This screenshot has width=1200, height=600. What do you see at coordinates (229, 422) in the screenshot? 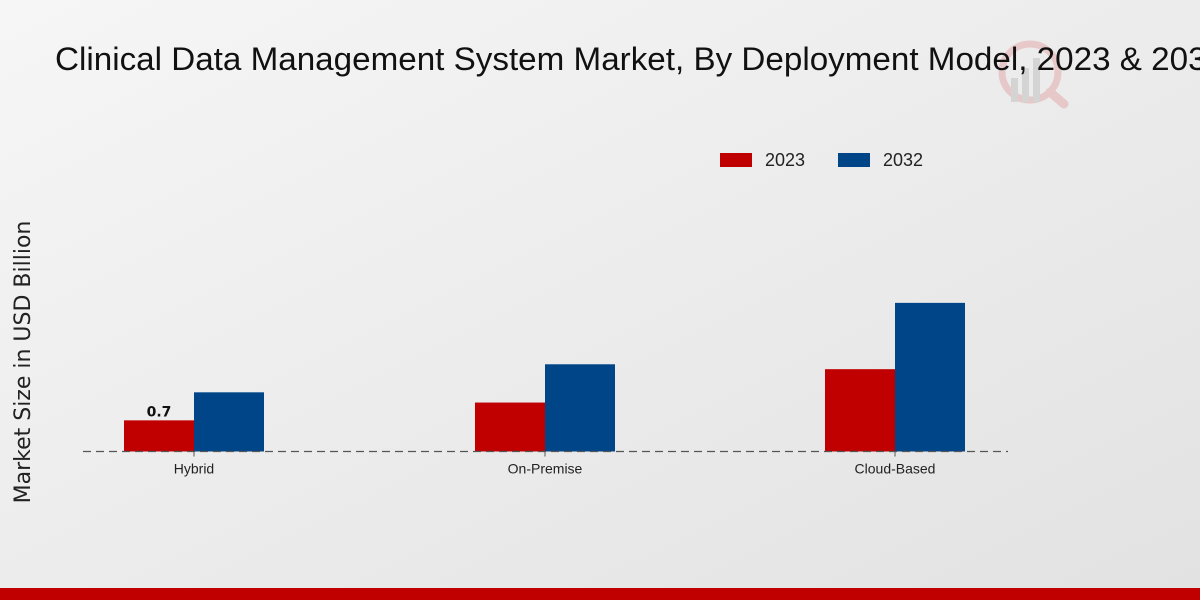
I see `bar-2032-hybrid` at bounding box center [229, 422].